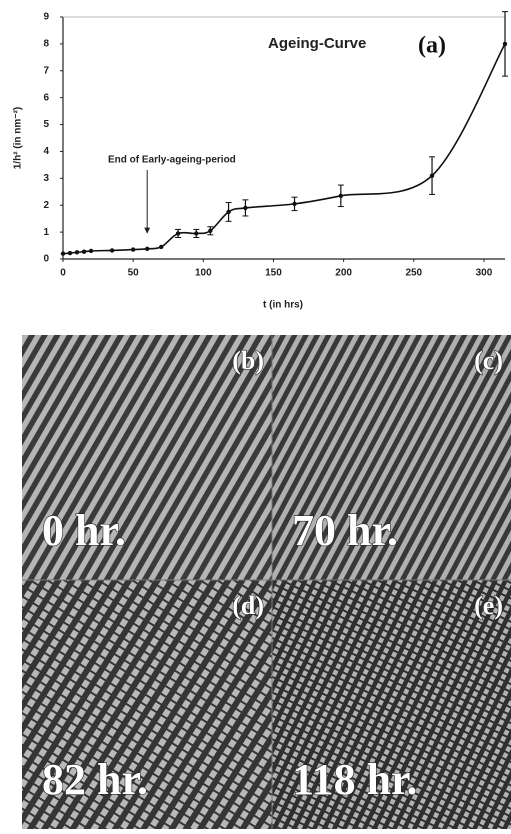  Describe the element at coordinates (18, 138) in the screenshot. I see `y-axis-label: 1/h² (in nm⁻²)` at that location.